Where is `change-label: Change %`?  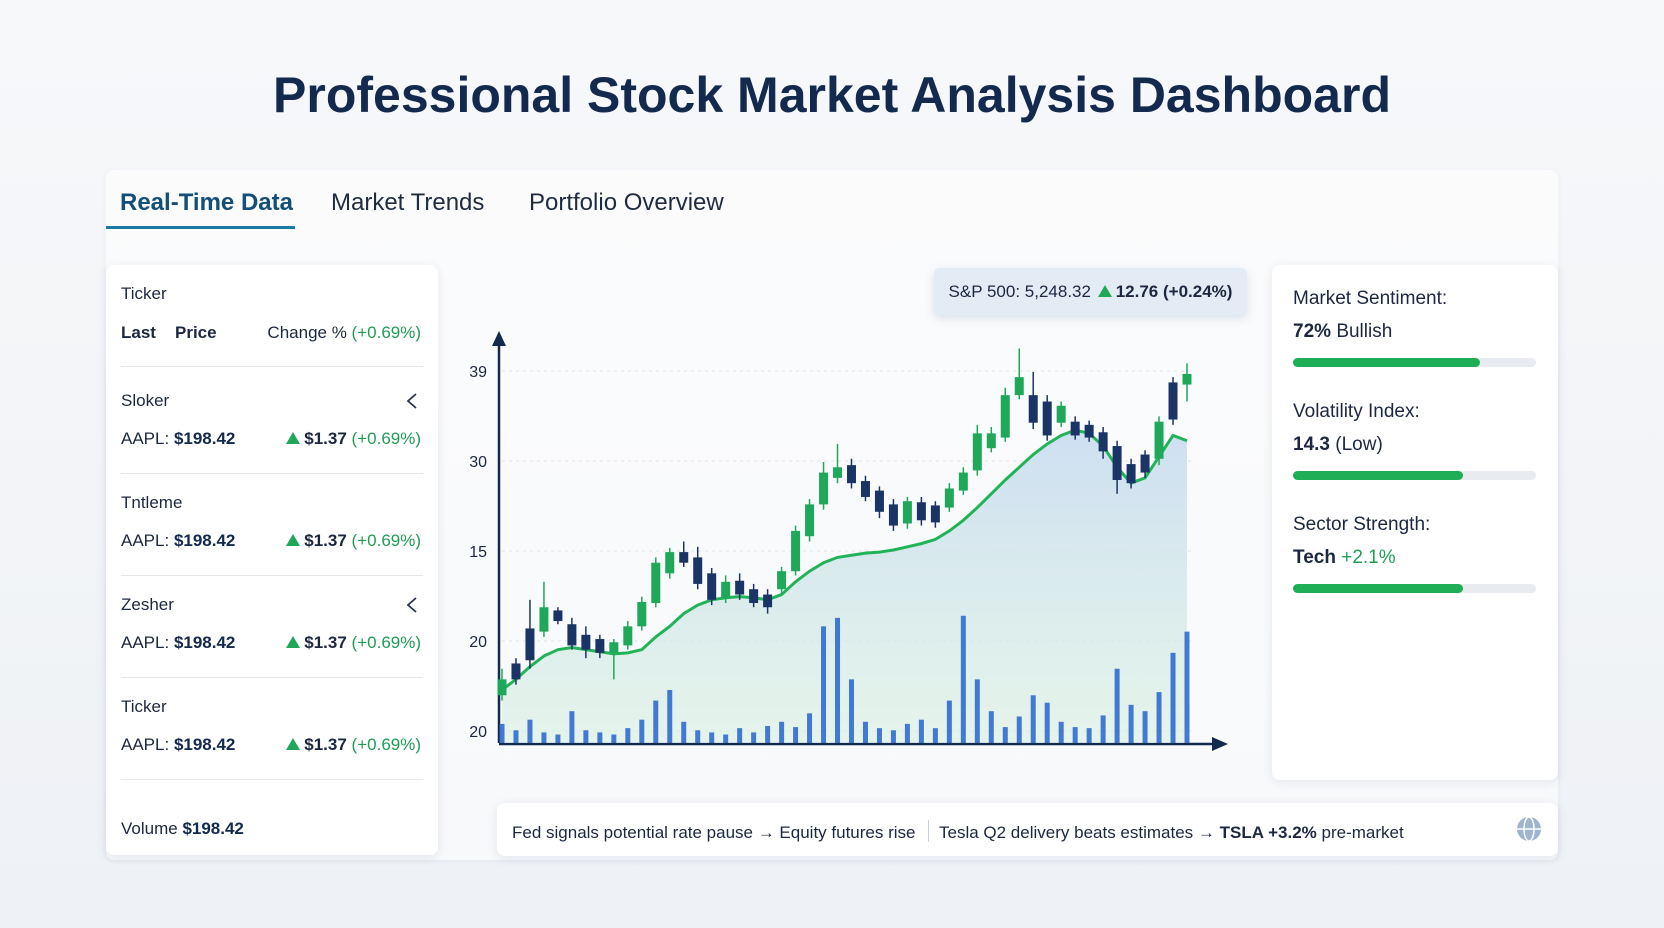 change-label: Change % is located at coordinates (307, 332).